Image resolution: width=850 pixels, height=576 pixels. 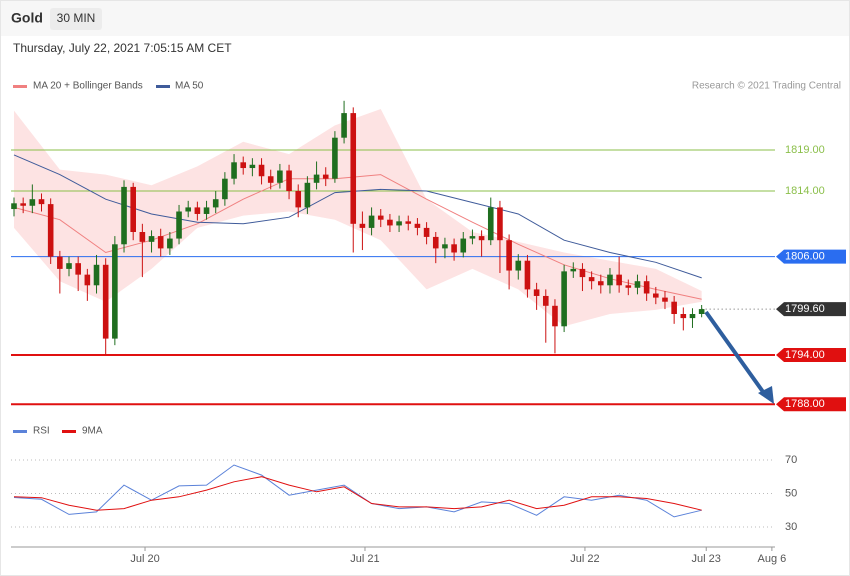 What do you see at coordinates (706, 559) in the screenshot?
I see `x-tick-label: Jul 23` at bounding box center [706, 559].